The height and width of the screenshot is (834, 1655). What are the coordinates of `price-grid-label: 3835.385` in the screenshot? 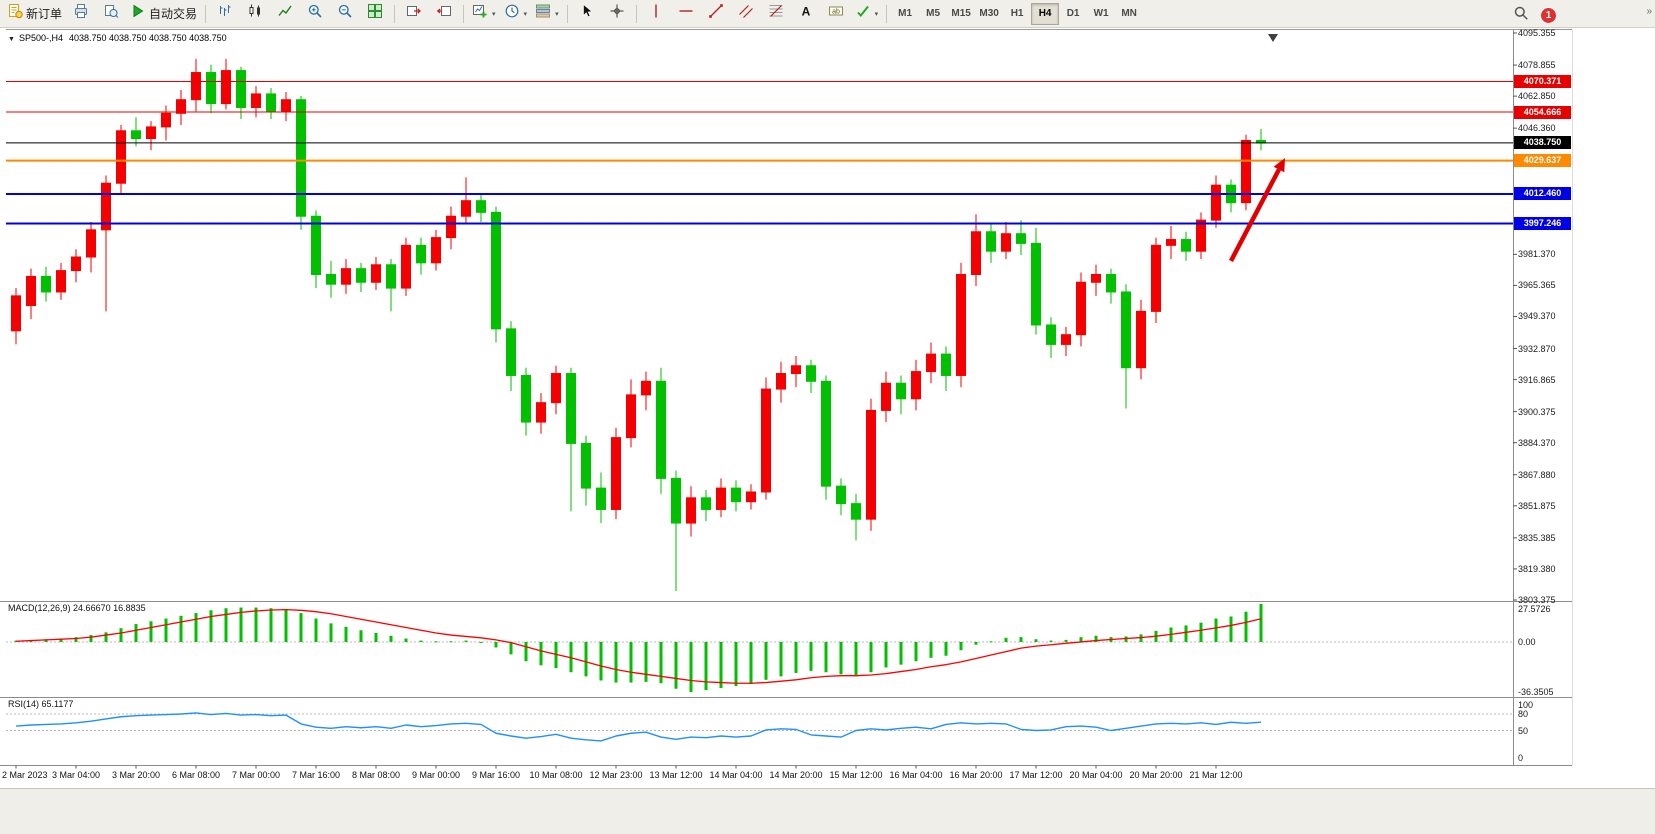 It's located at (1537, 537).